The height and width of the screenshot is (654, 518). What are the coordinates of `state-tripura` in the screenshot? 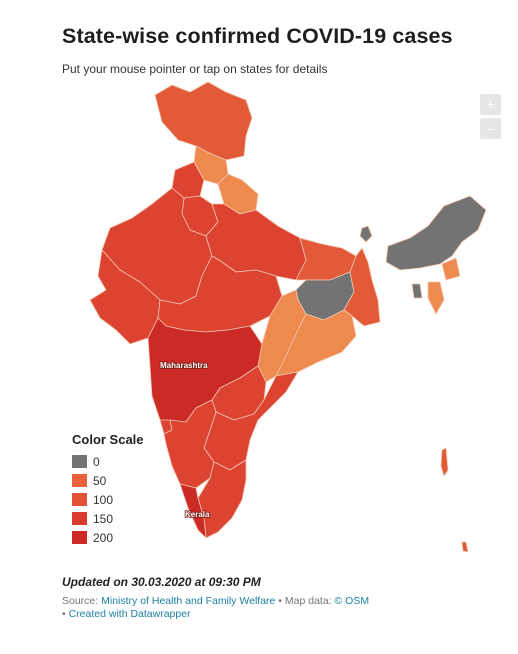 It's located at (417, 291).